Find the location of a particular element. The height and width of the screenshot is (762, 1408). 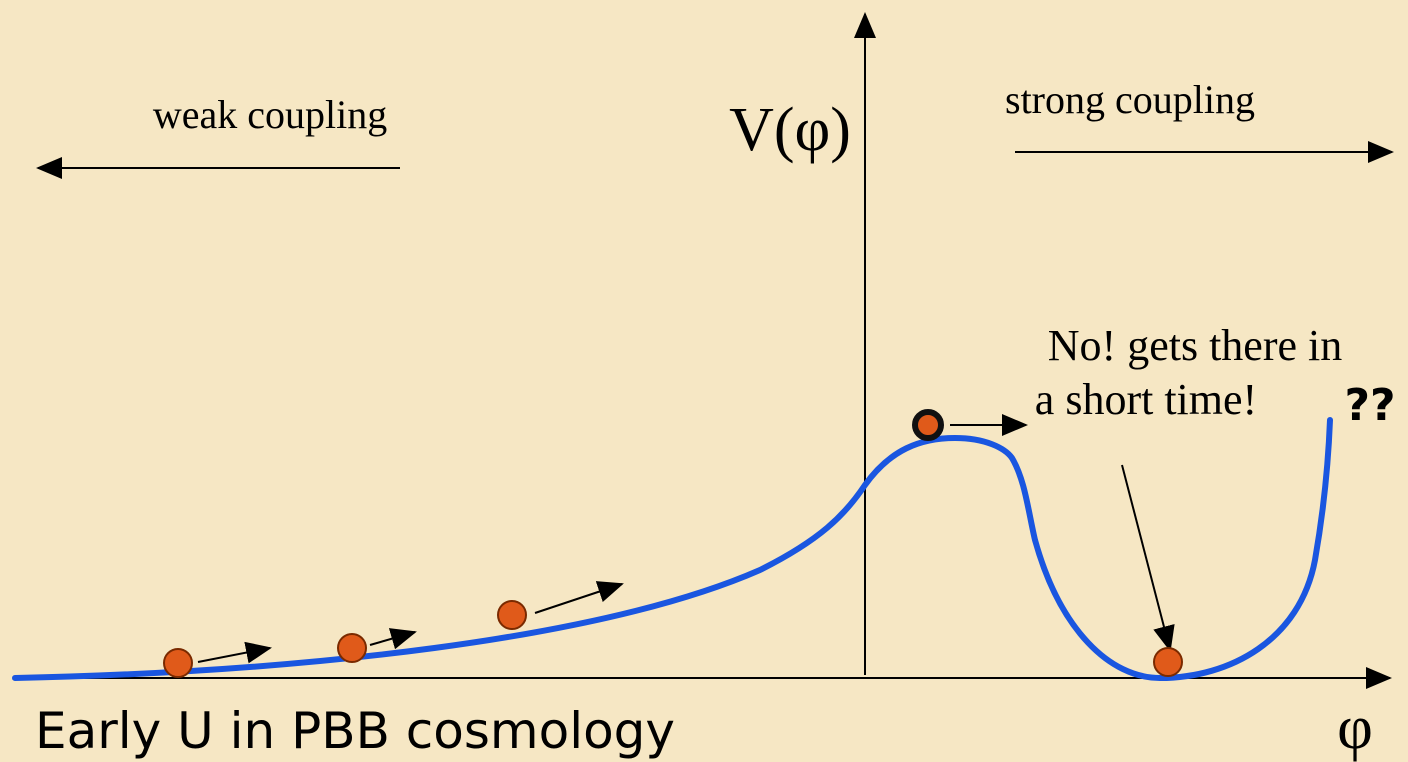

weak-label: weak coupling is located at coordinates (270, 114).